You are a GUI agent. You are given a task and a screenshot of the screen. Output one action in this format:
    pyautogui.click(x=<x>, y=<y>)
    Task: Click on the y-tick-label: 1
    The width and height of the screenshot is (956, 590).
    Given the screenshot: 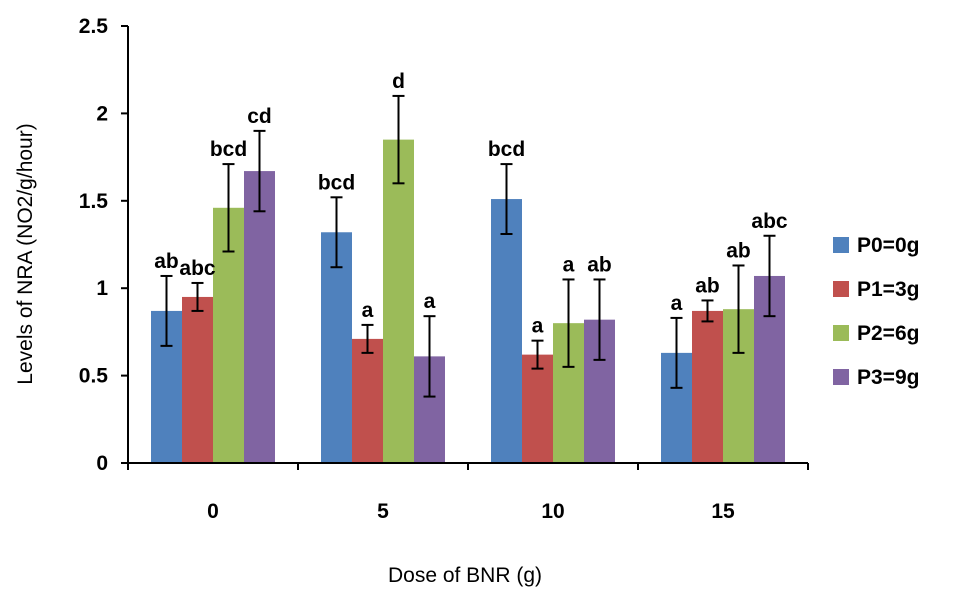 What is the action you would take?
    pyautogui.click(x=102, y=288)
    